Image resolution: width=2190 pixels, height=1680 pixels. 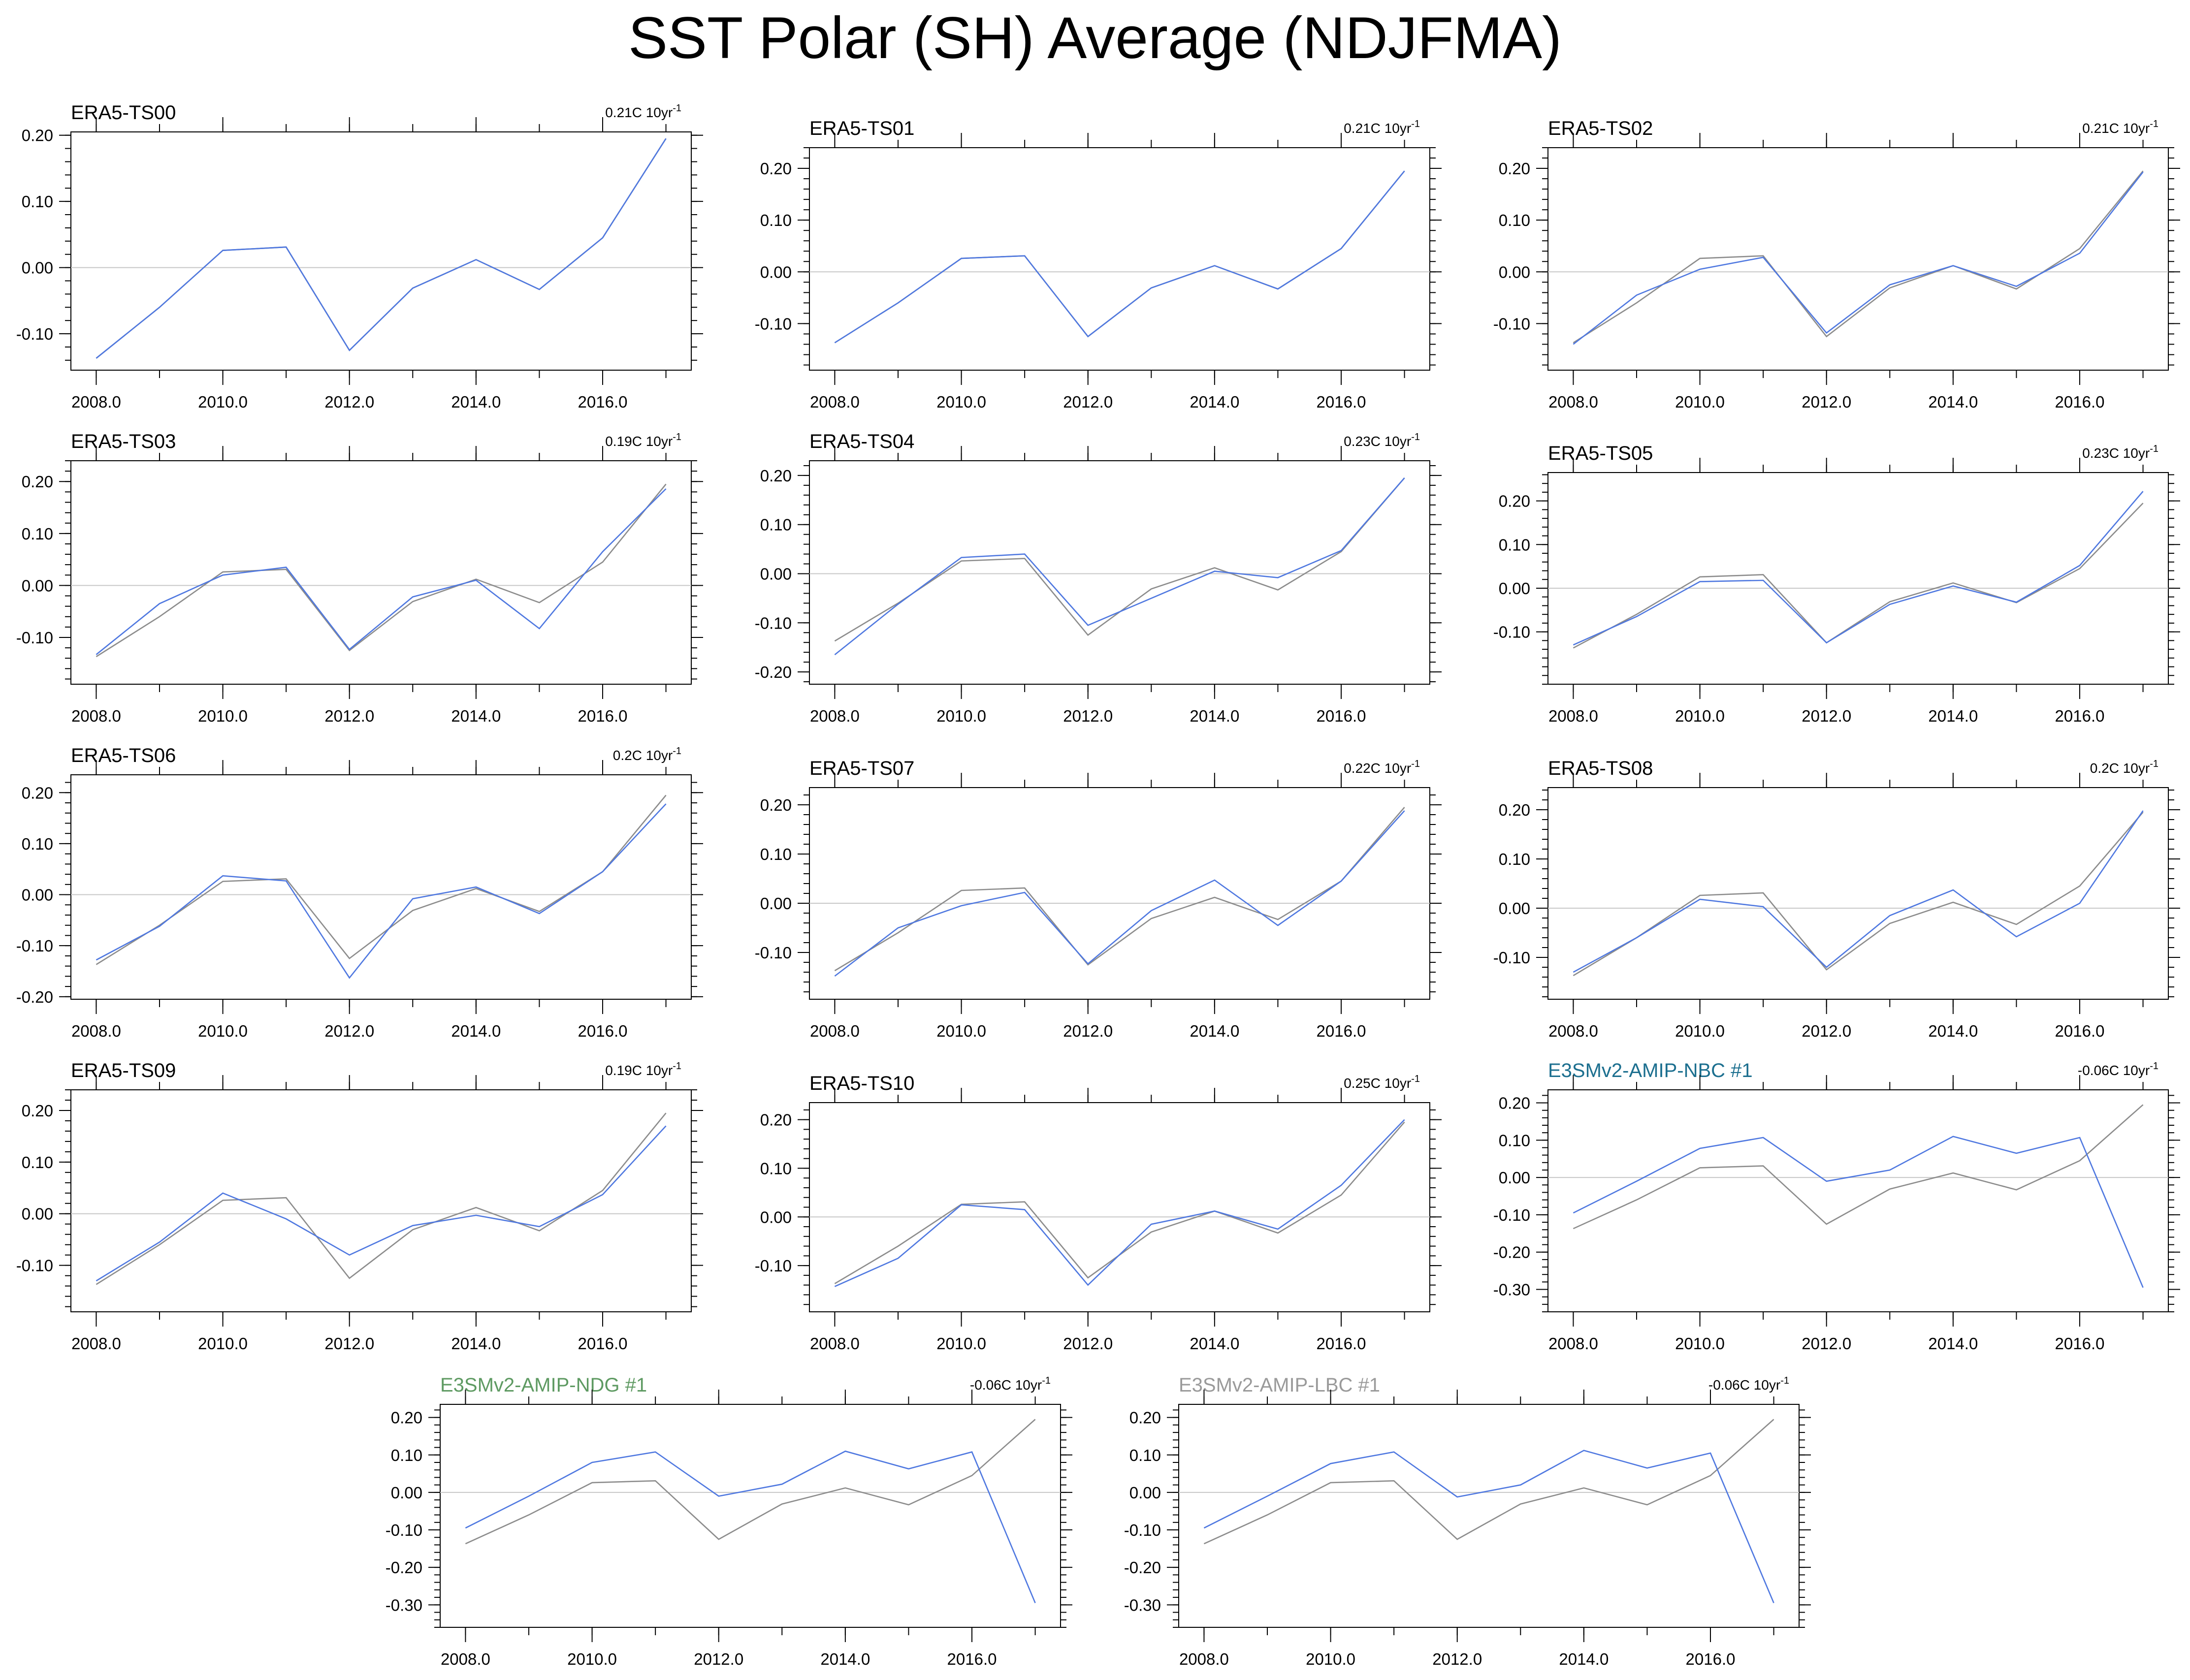 I want to click on y-tick-label: -0.30, so click(x=1142, y=1605).